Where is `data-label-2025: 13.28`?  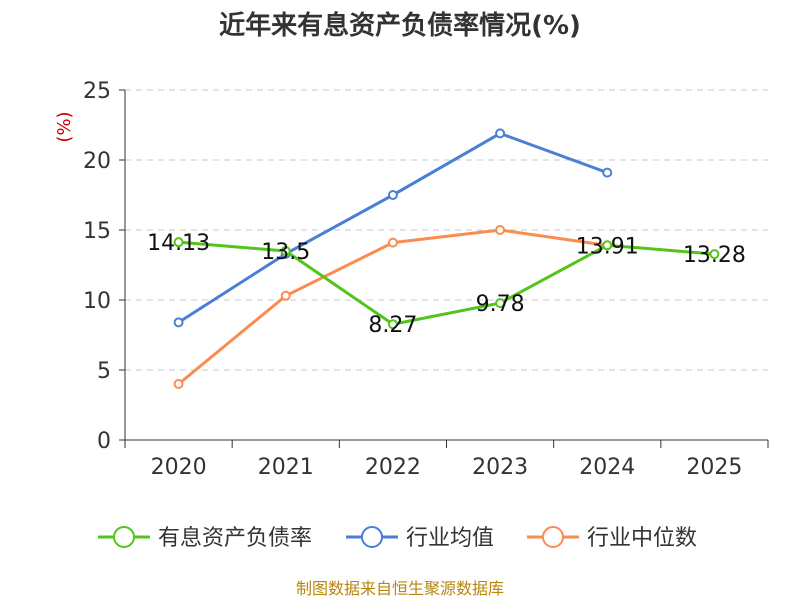
data-label-2025: 13.28 is located at coordinates (714, 255).